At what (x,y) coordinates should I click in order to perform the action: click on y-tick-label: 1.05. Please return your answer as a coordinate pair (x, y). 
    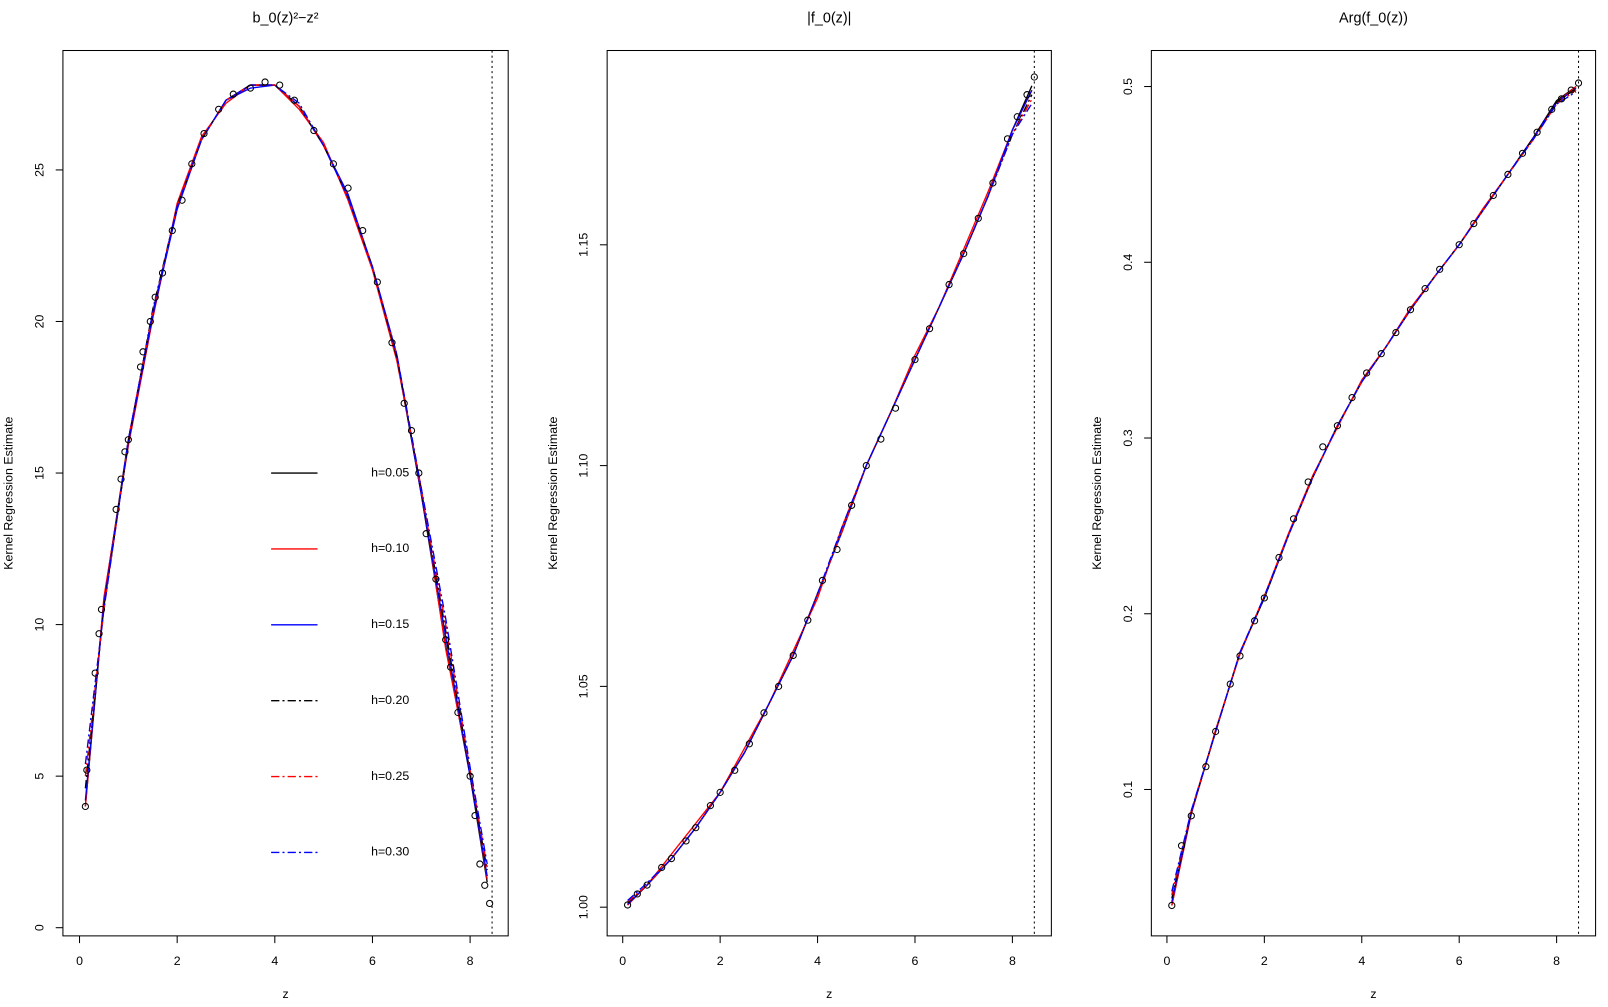
    Looking at the image, I should click on (584, 686).